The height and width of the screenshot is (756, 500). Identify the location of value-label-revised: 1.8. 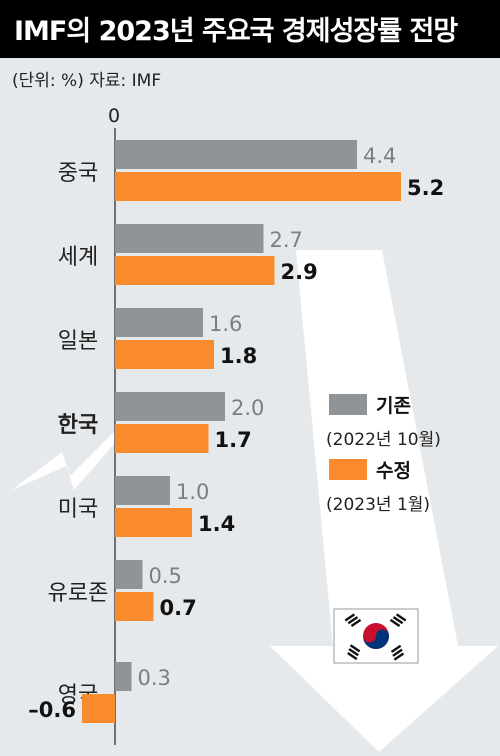
(238, 356).